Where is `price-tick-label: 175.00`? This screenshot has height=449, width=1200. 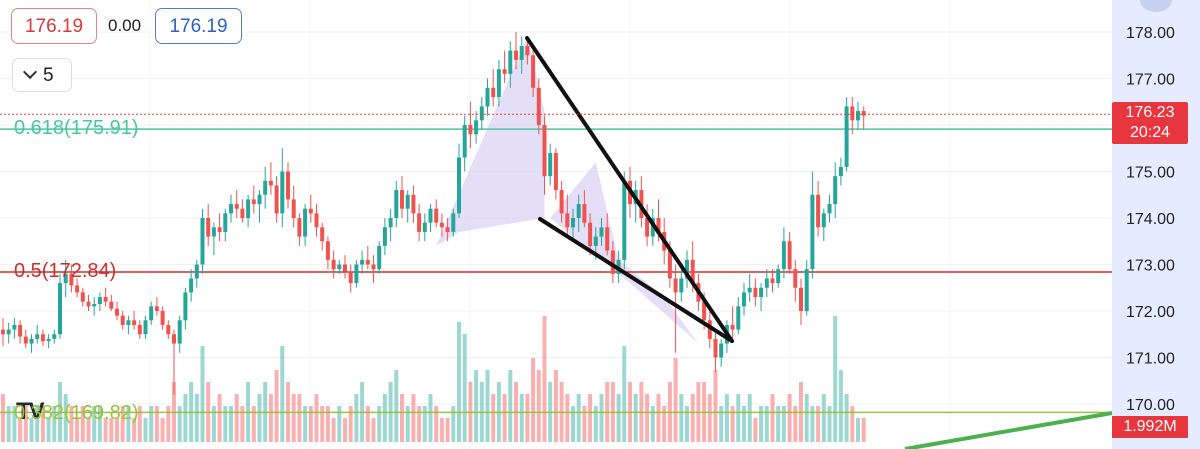
price-tick-label: 175.00 is located at coordinates (1150, 173).